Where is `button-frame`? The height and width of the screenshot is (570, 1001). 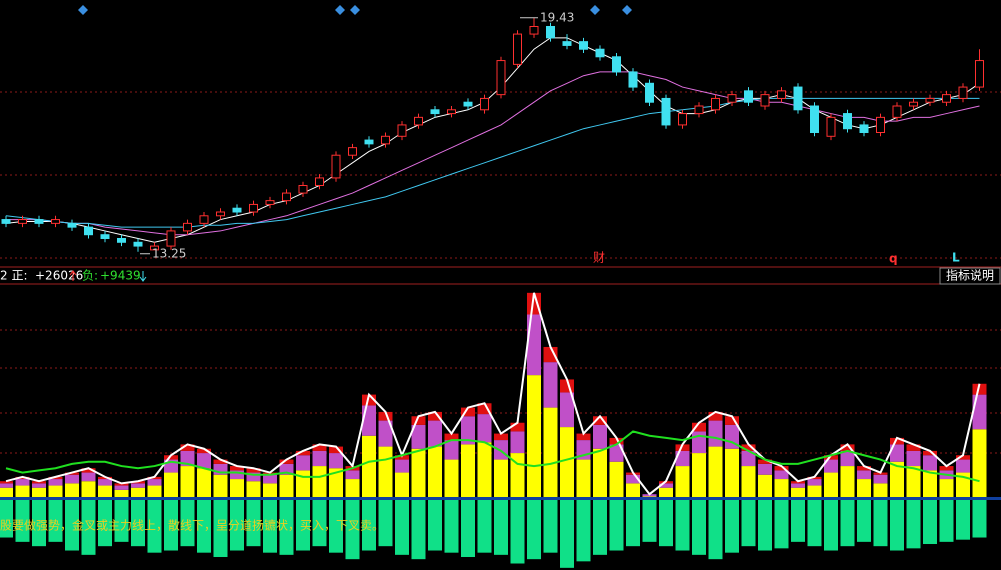
button-frame is located at coordinates (970, 276).